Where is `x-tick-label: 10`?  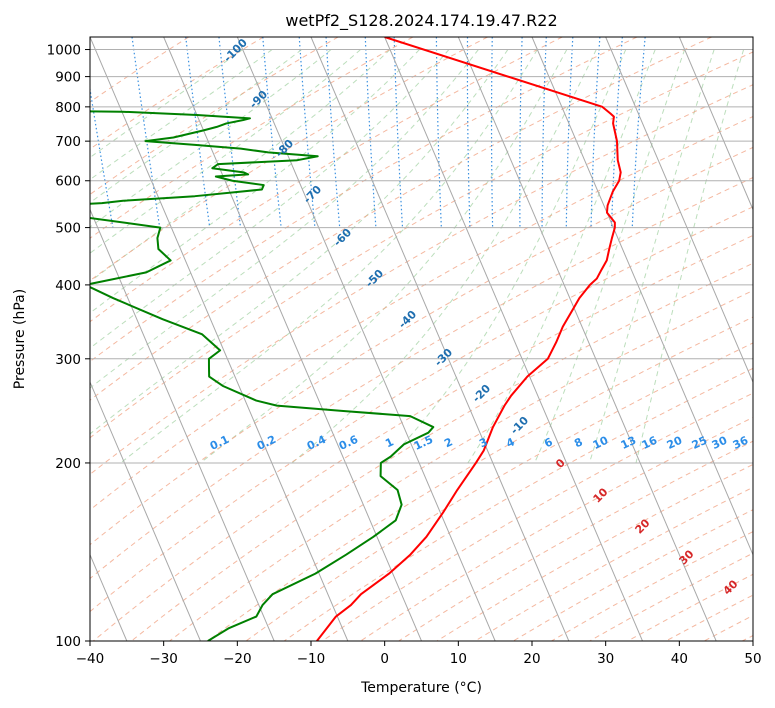
x-tick-label: 10 is located at coordinates (458, 659).